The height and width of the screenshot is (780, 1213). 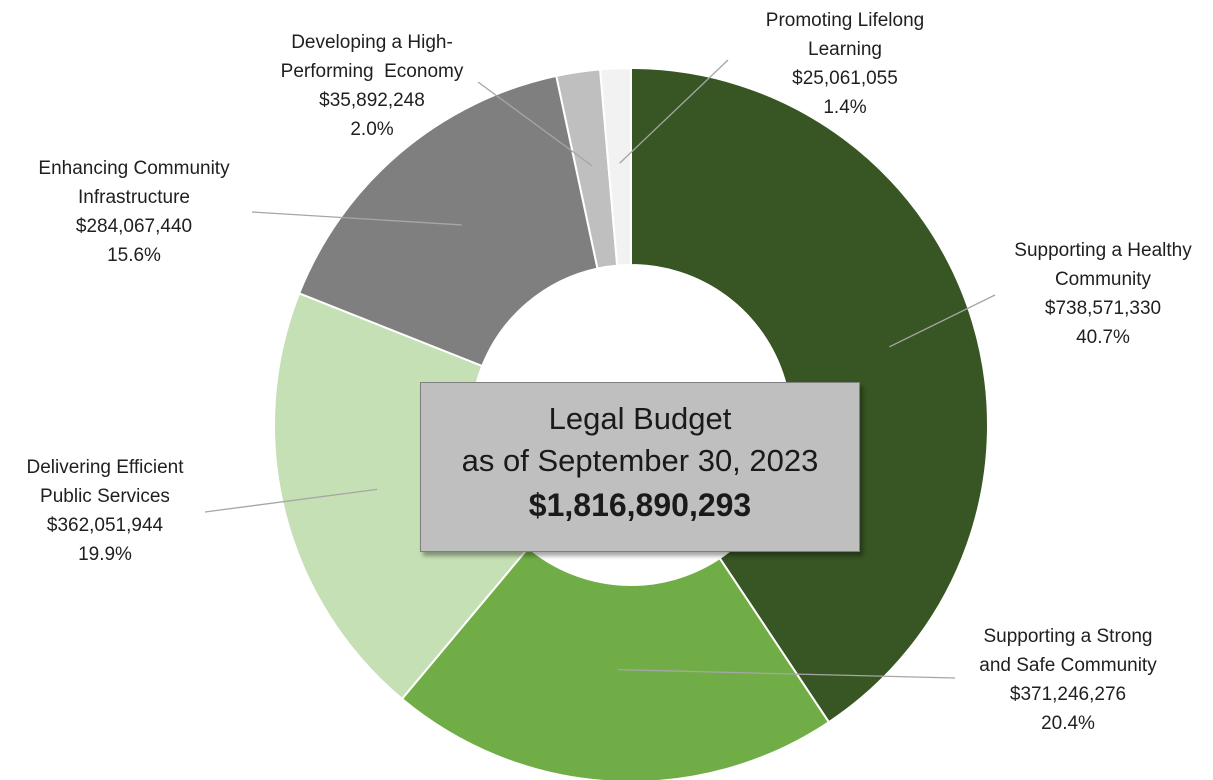 I want to click on slice-name-line: Enhancing Community, so click(x=134, y=168).